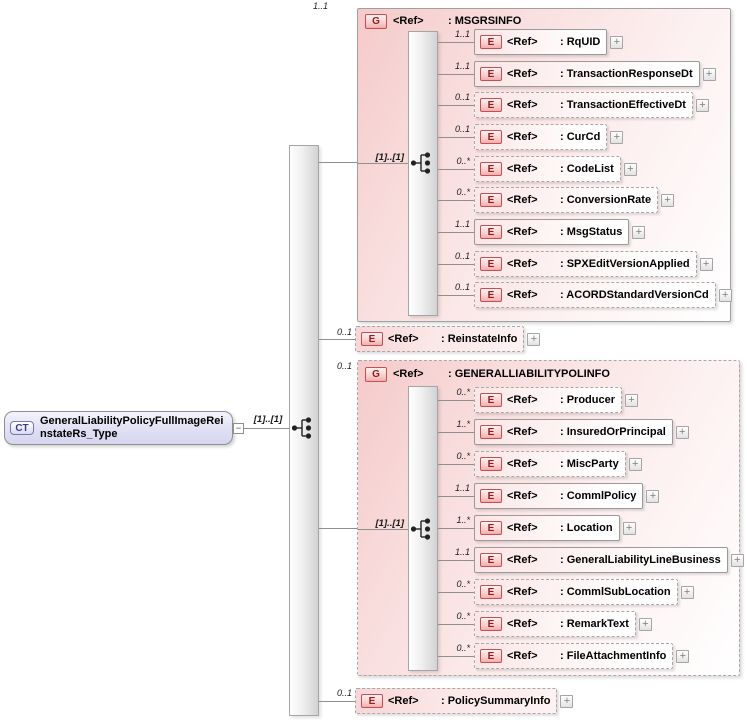 The width and height of the screenshot is (747, 720). I want to click on element-box-policysummaryinfo: E <Ref> : PolicySummaryInfo, so click(456, 701).